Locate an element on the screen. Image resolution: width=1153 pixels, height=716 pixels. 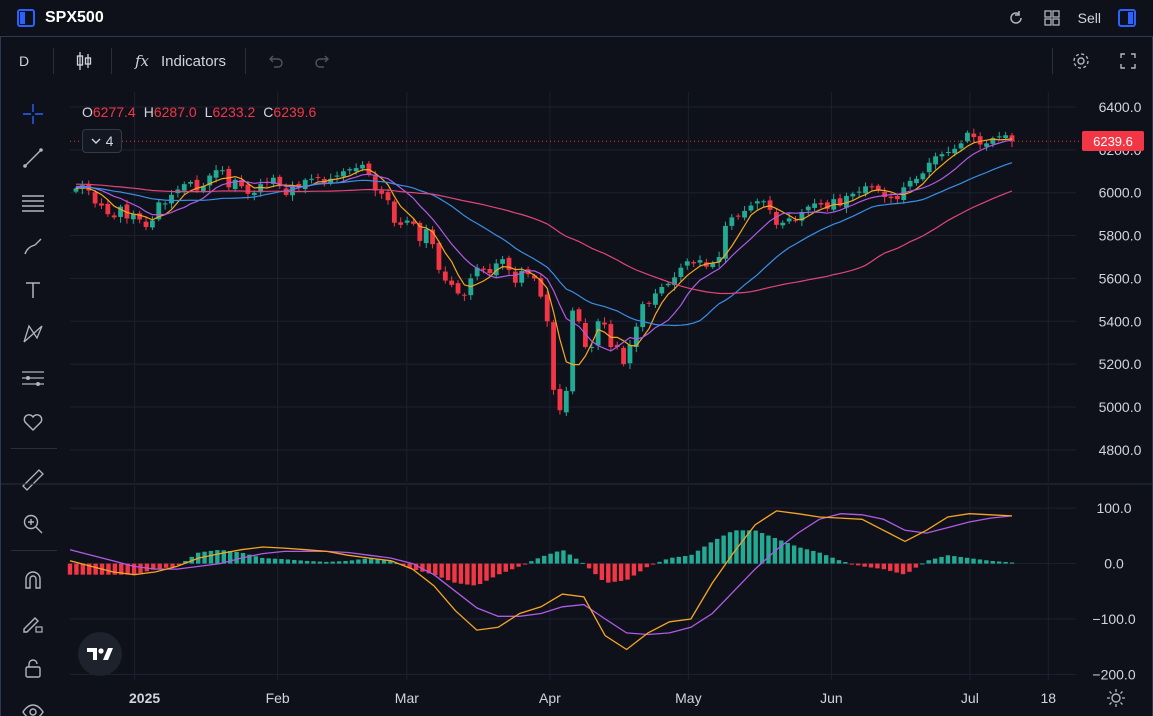
brush-icon is located at coordinates (33, 246).